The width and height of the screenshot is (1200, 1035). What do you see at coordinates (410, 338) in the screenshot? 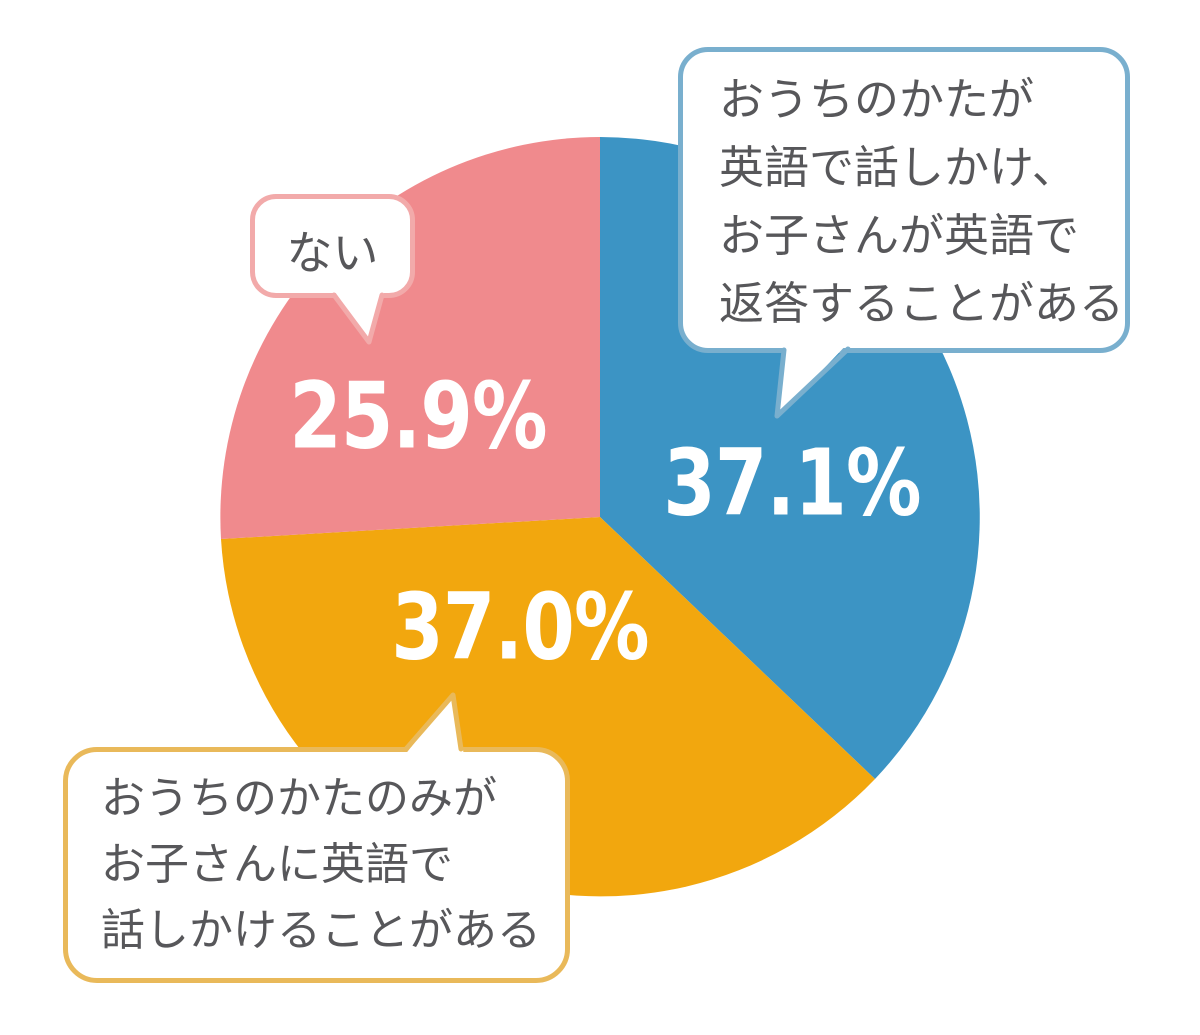
I see `pie-slice-pink` at bounding box center [410, 338].